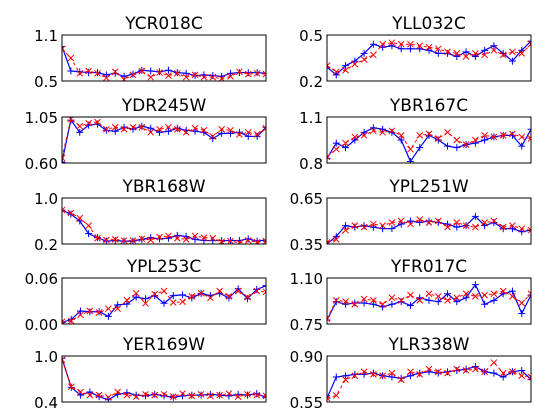  I want to click on y-tick-label: 0.06, so click(41, 279).